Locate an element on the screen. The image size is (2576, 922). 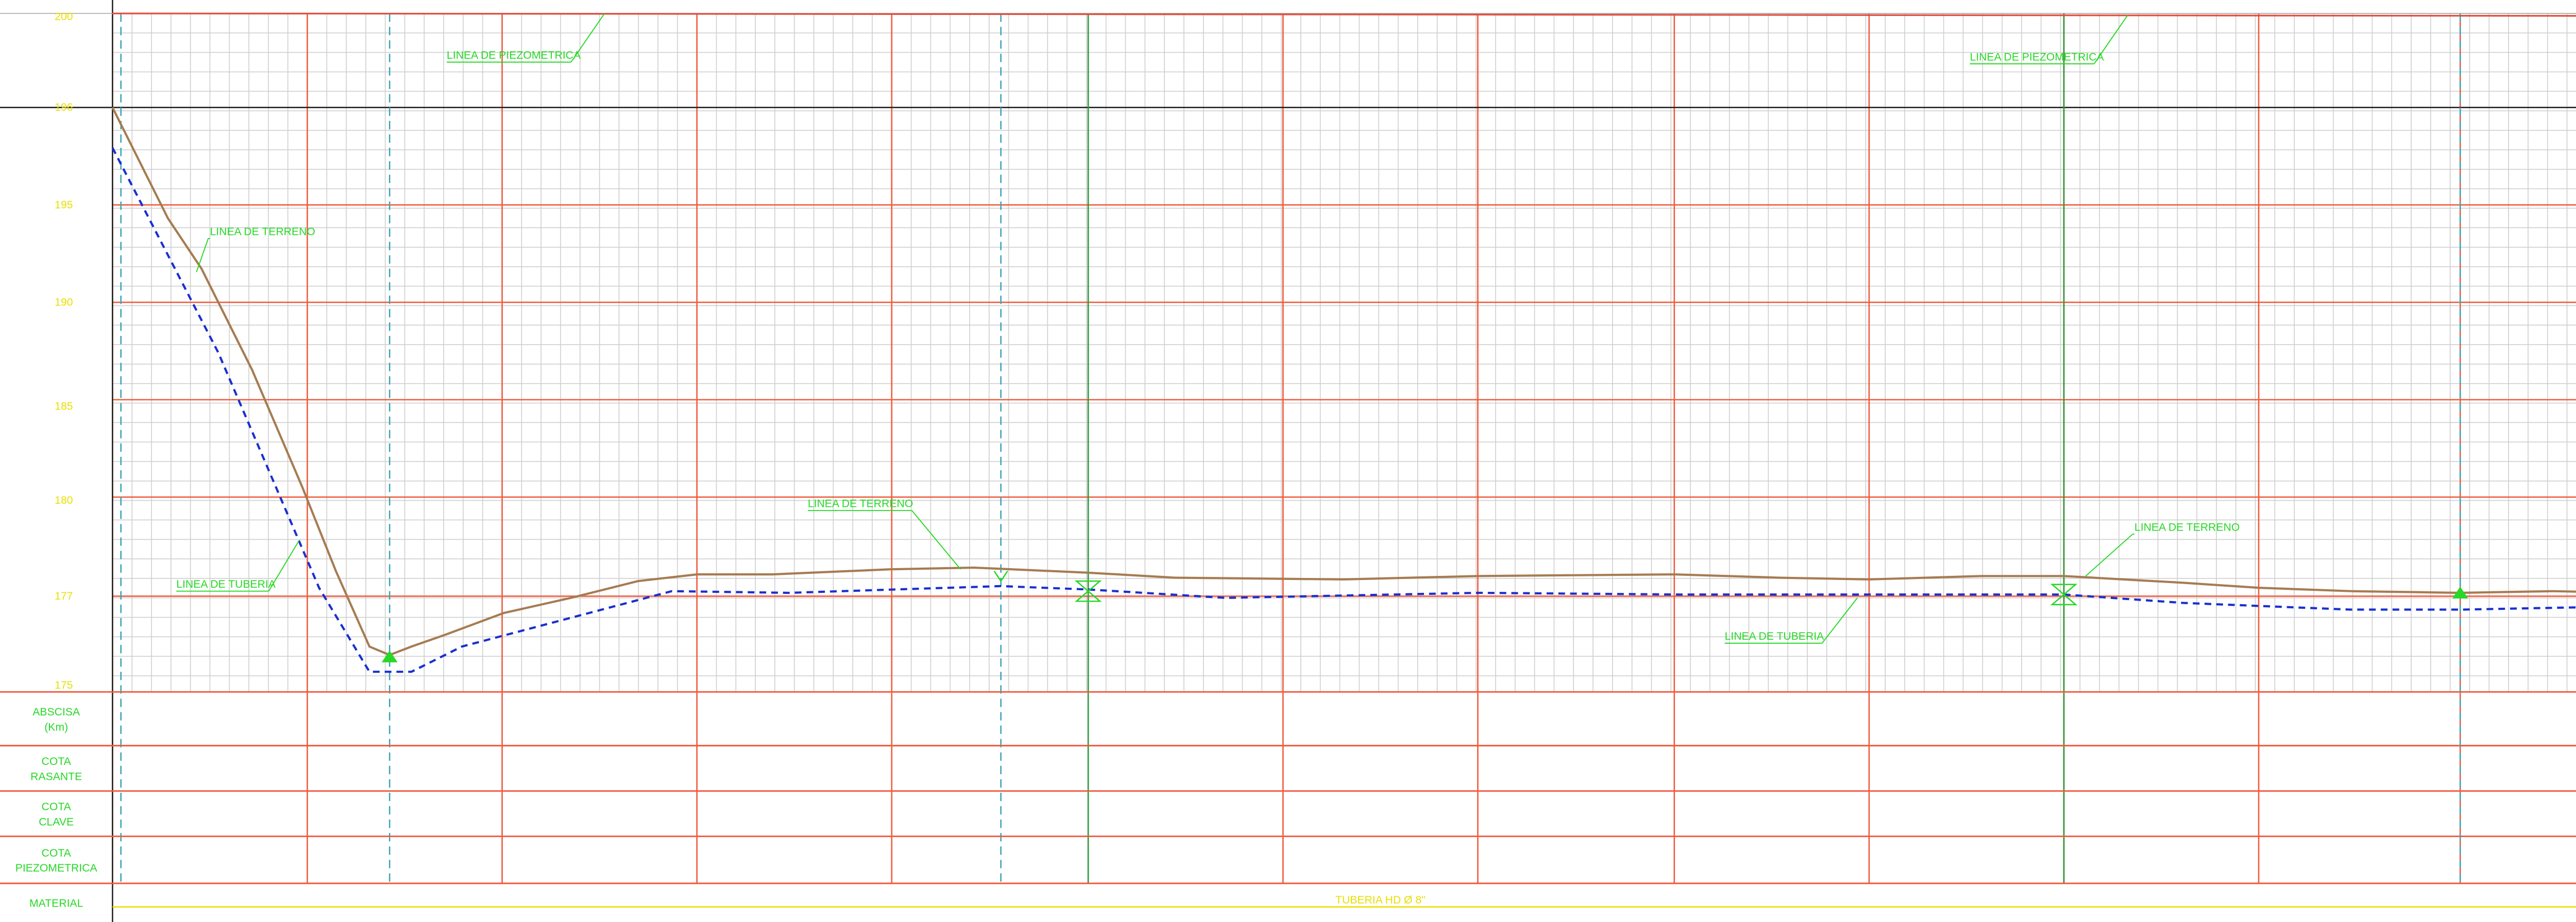
elevation-label: 180 is located at coordinates (64, 500).